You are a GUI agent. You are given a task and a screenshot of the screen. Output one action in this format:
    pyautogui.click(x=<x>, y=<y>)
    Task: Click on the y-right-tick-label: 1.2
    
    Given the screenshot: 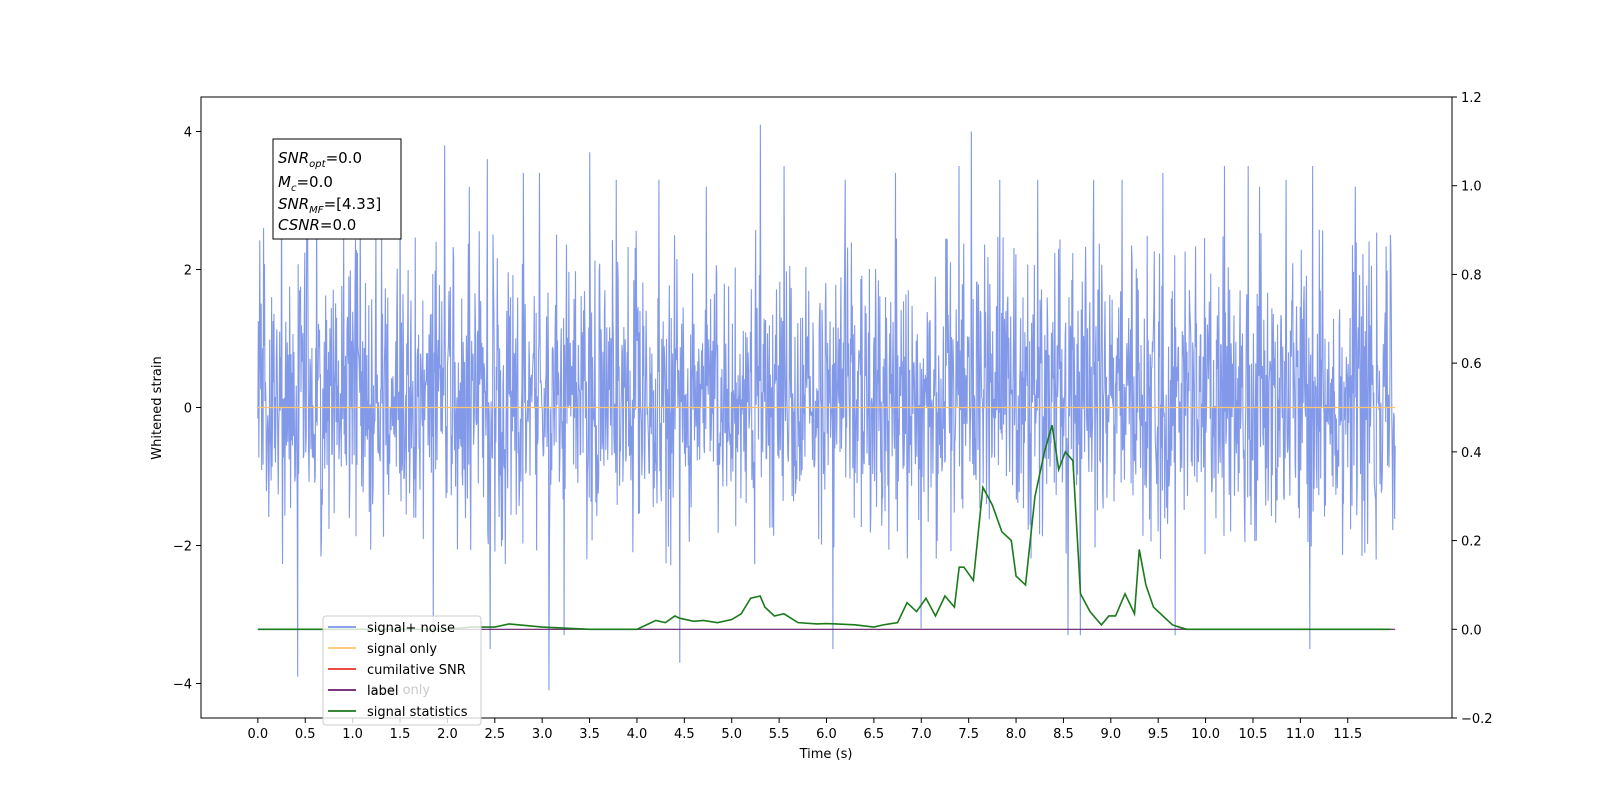 What is the action you would take?
    pyautogui.click(x=1471, y=98)
    